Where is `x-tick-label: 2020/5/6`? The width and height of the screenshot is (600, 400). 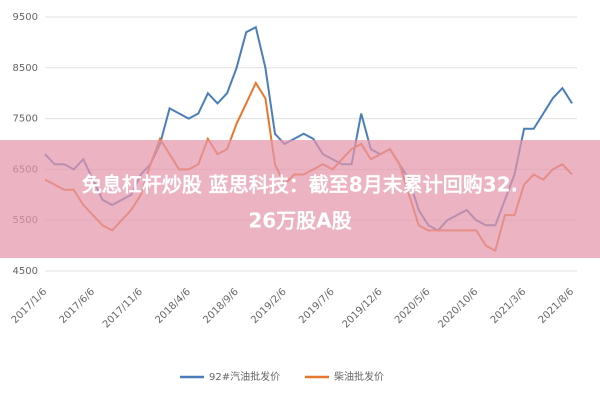 x-tick-label: 2020/5/6 is located at coordinates (413, 306).